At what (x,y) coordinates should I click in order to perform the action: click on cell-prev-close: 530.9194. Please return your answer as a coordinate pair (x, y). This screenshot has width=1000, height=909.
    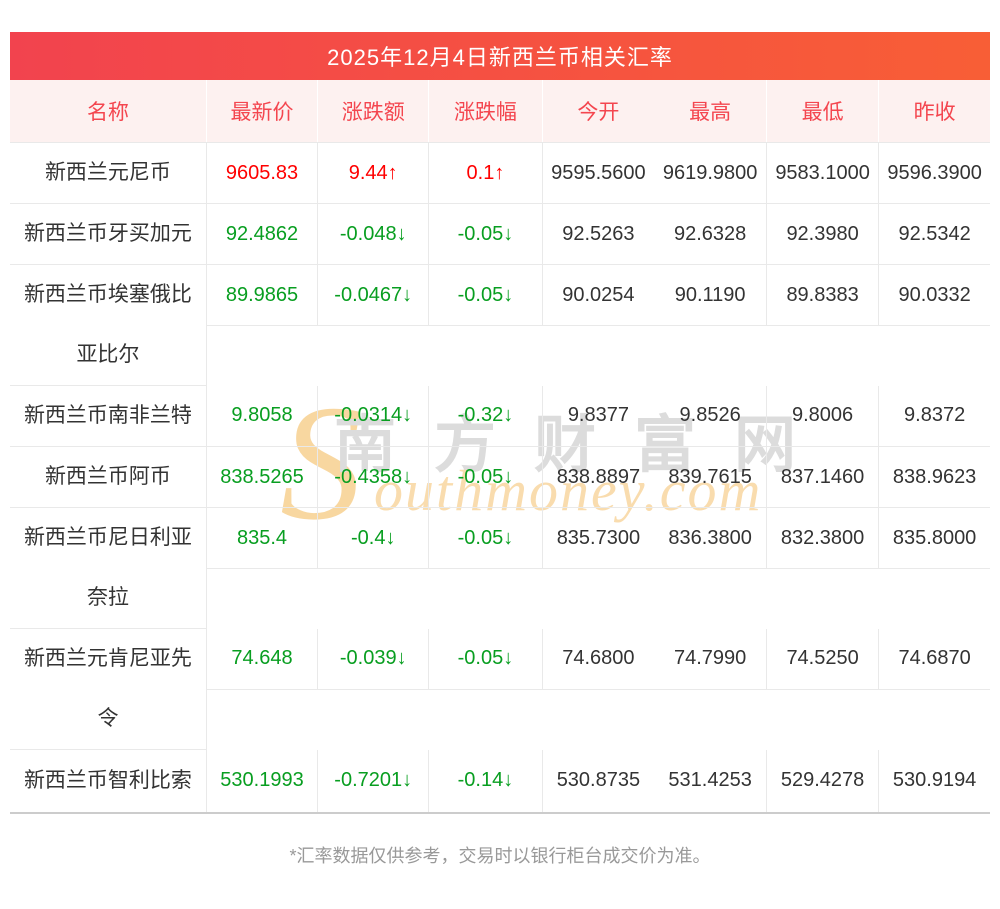
    Looking at the image, I should click on (934, 781).